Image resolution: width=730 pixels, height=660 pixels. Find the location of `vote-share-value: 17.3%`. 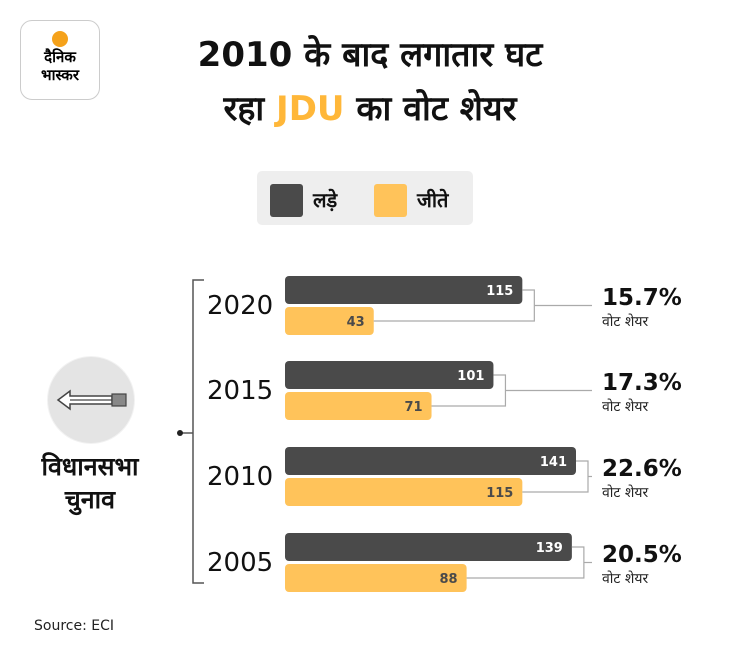

vote-share-value: 17.3% is located at coordinates (642, 383).